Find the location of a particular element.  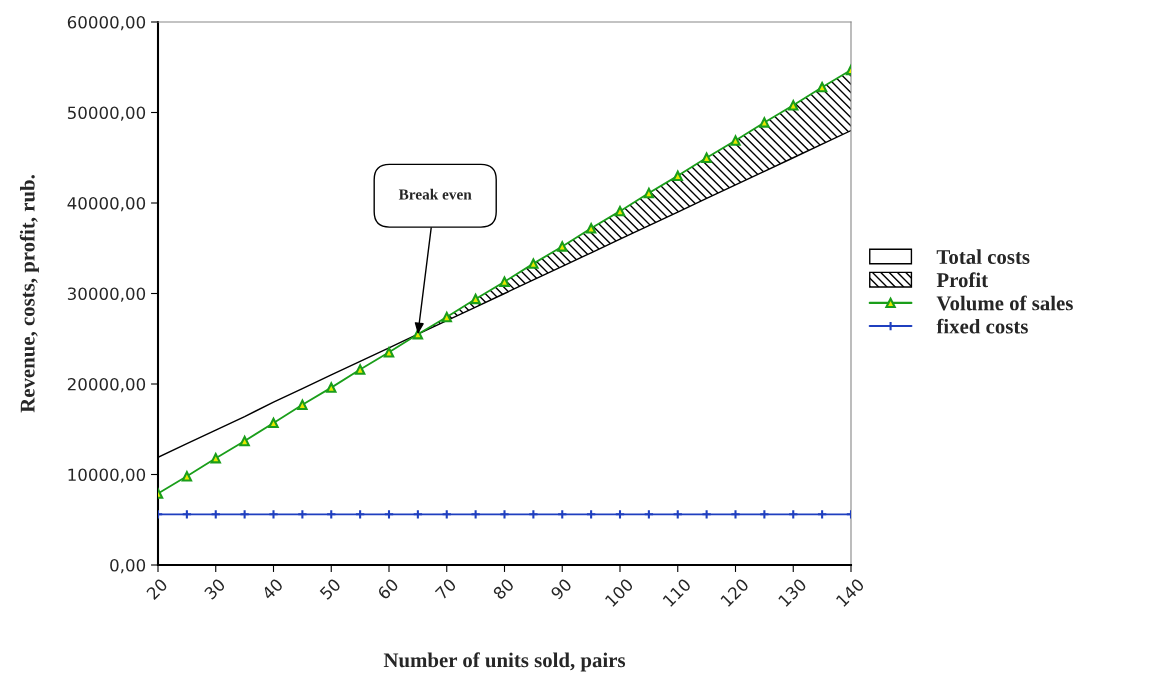

x-tick-label: 80 is located at coordinates (503, 589).